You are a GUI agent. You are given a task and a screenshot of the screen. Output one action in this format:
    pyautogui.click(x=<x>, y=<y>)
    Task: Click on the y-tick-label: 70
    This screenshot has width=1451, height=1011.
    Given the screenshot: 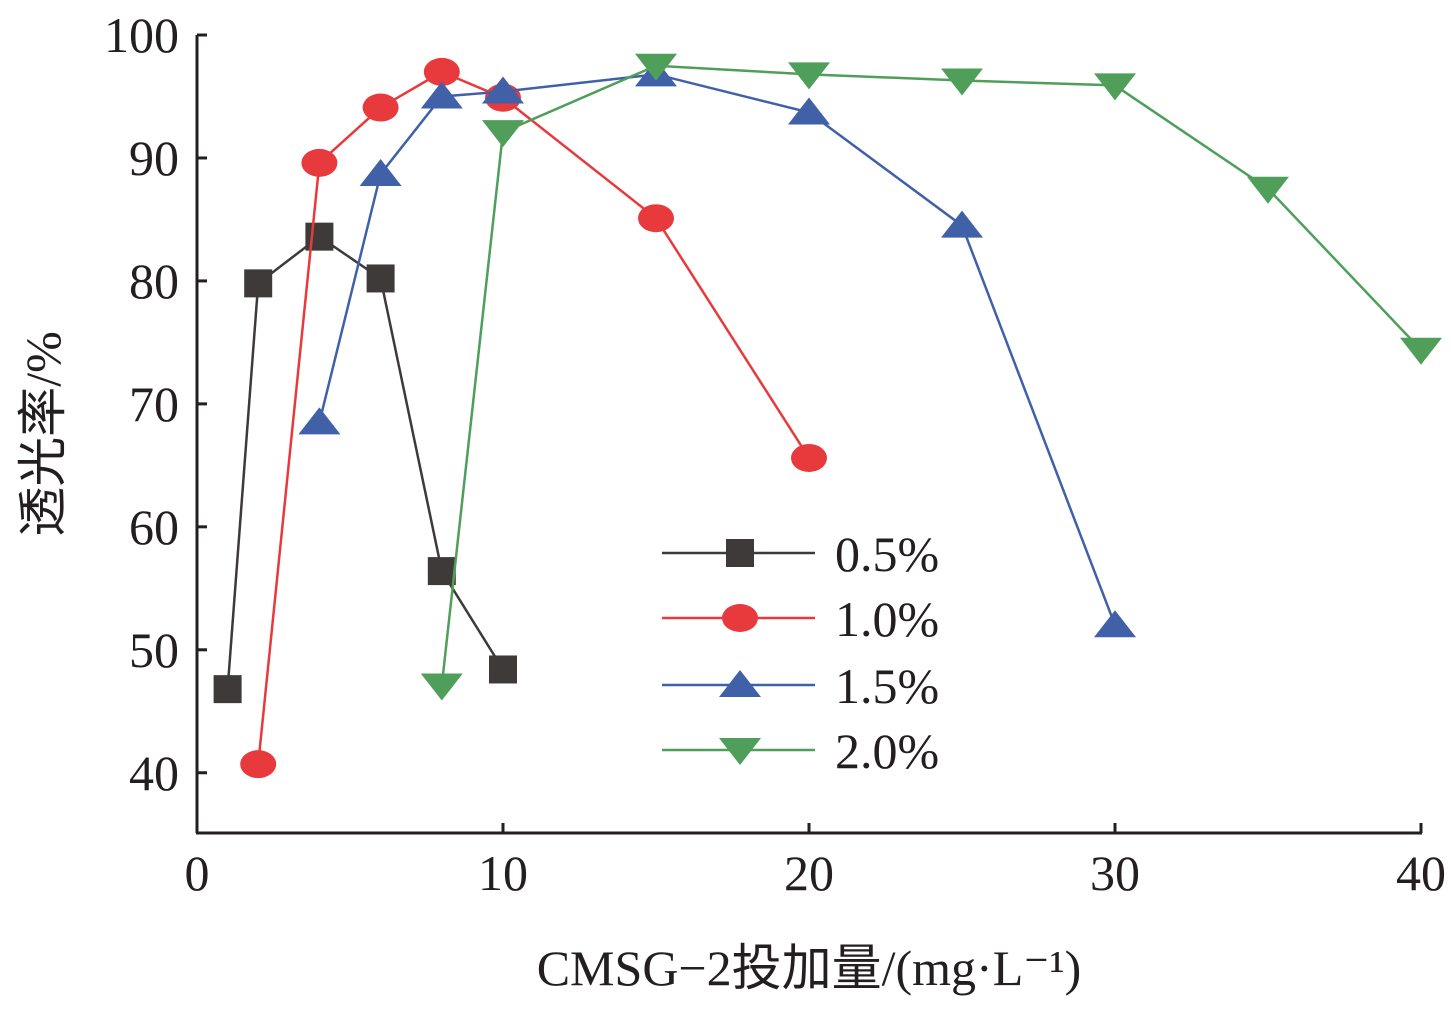 What is the action you would take?
    pyautogui.click(x=154, y=404)
    